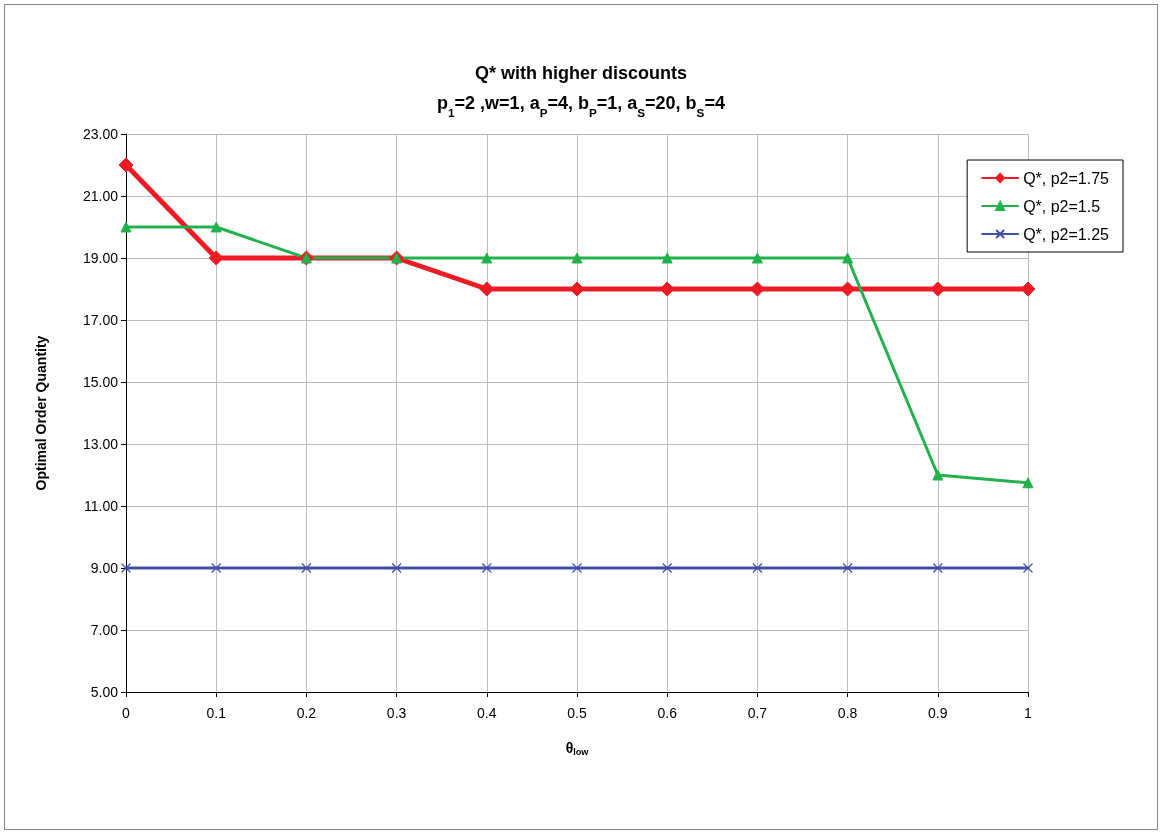 The image size is (1164, 834). I want to click on y-tick-label: 21.00, so click(100, 196).